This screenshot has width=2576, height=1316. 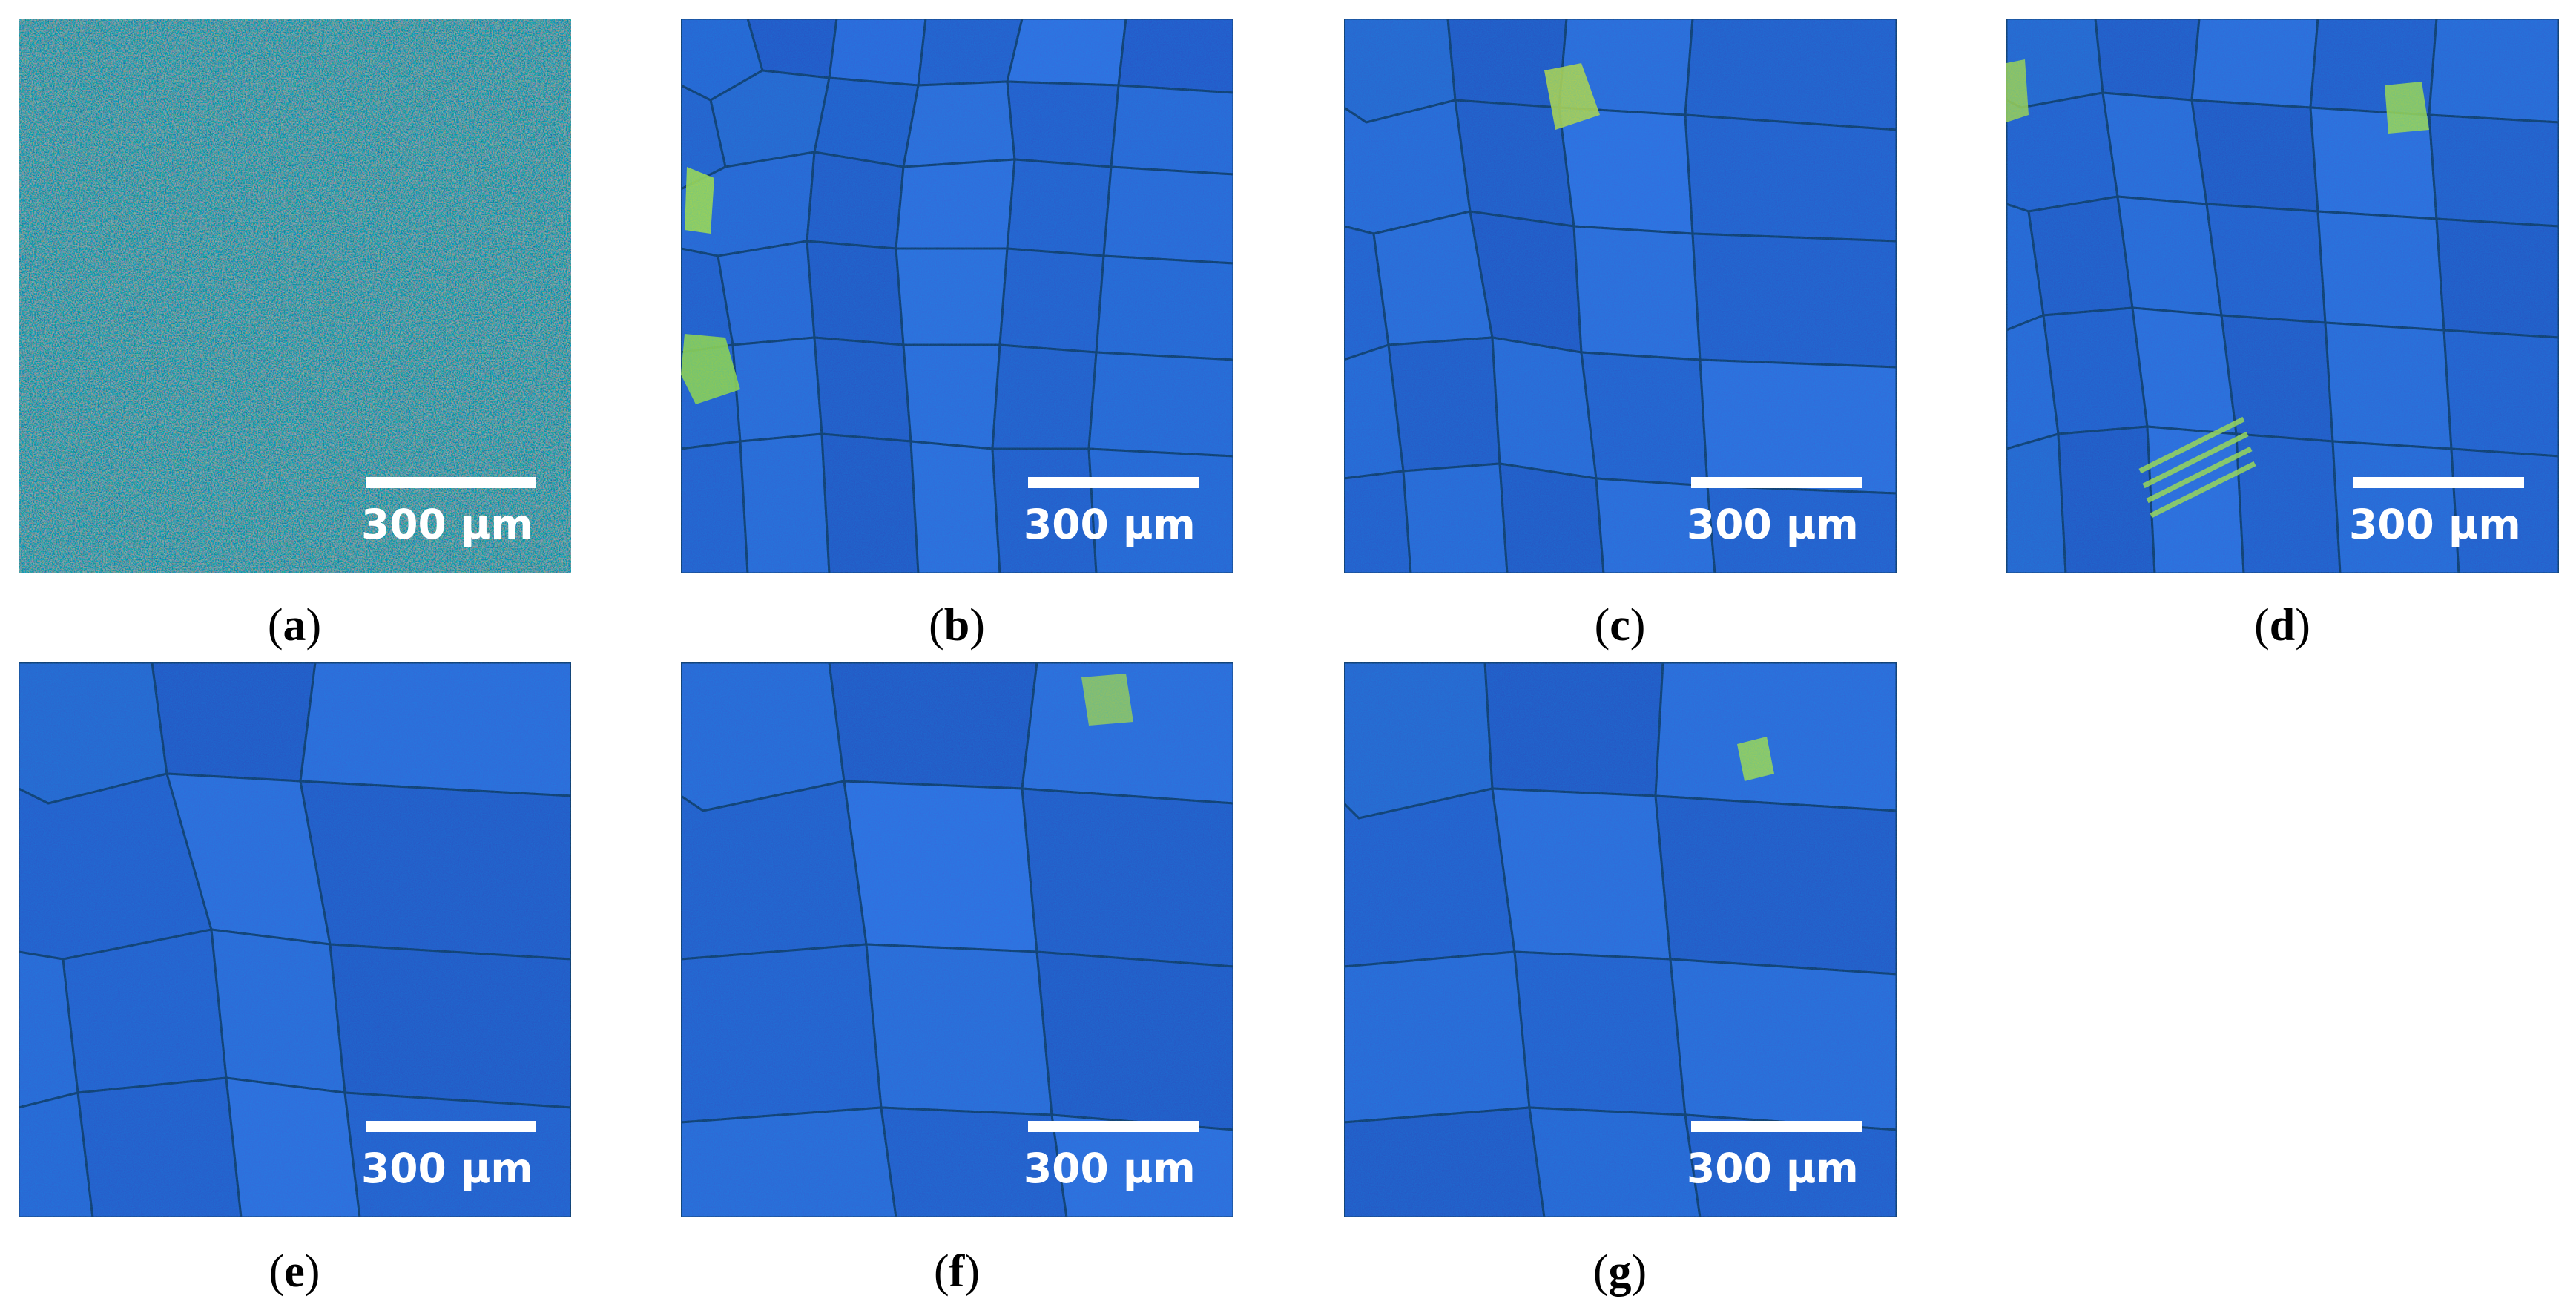 I want to click on micrograph-panel-c: 300 µm, so click(x=1620, y=296).